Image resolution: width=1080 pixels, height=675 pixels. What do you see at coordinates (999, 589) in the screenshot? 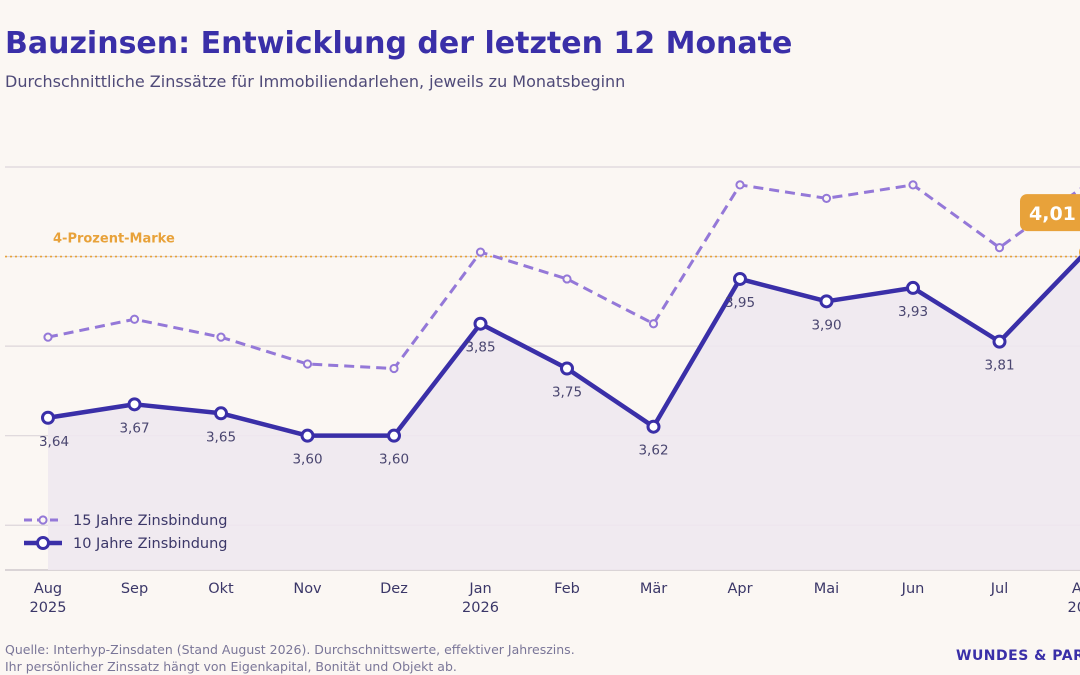
I see `x-tick-label: Jul` at bounding box center [999, 589].